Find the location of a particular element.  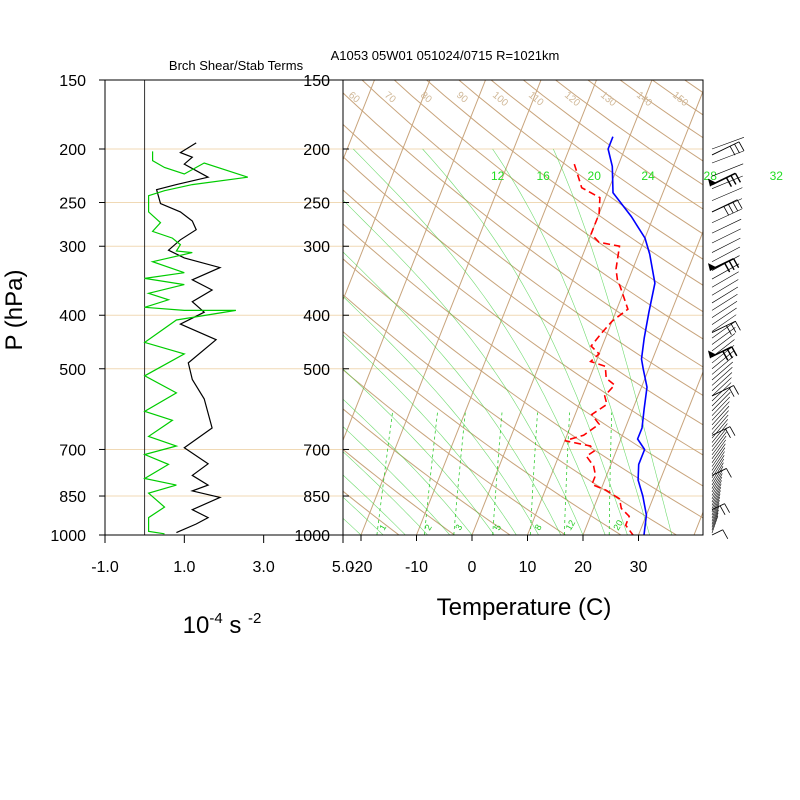

mixing-ratio-bottom-label: 12 is located at coordinates (571, 525).